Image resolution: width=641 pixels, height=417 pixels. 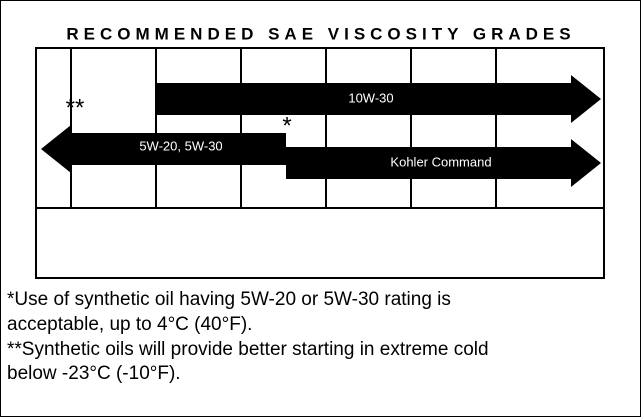 What do you see at coordinates (440, 161) in the screenshot?
I see `arrow-label: Kohler Command` at bounding box center [440, 161].